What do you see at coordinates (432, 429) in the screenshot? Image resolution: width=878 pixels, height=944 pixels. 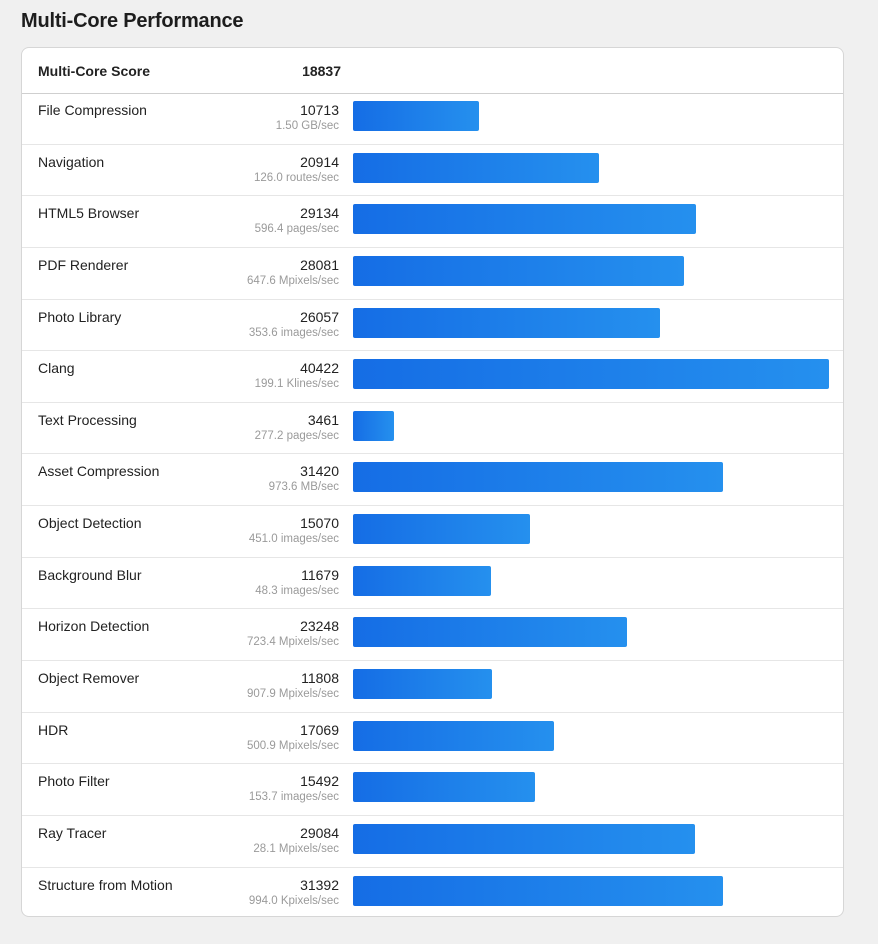 I see `benchmark-row: Text Processing 3461 277.2 pages/sec` at bounding box center [432, 429].